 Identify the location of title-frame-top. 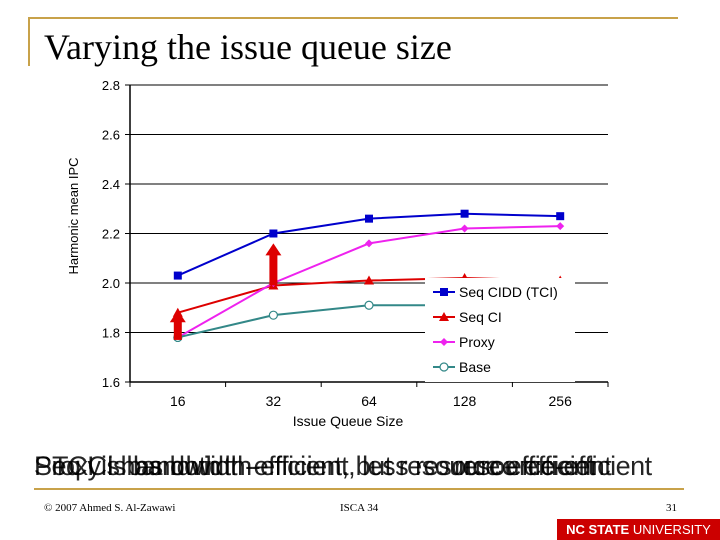
(353, 18).